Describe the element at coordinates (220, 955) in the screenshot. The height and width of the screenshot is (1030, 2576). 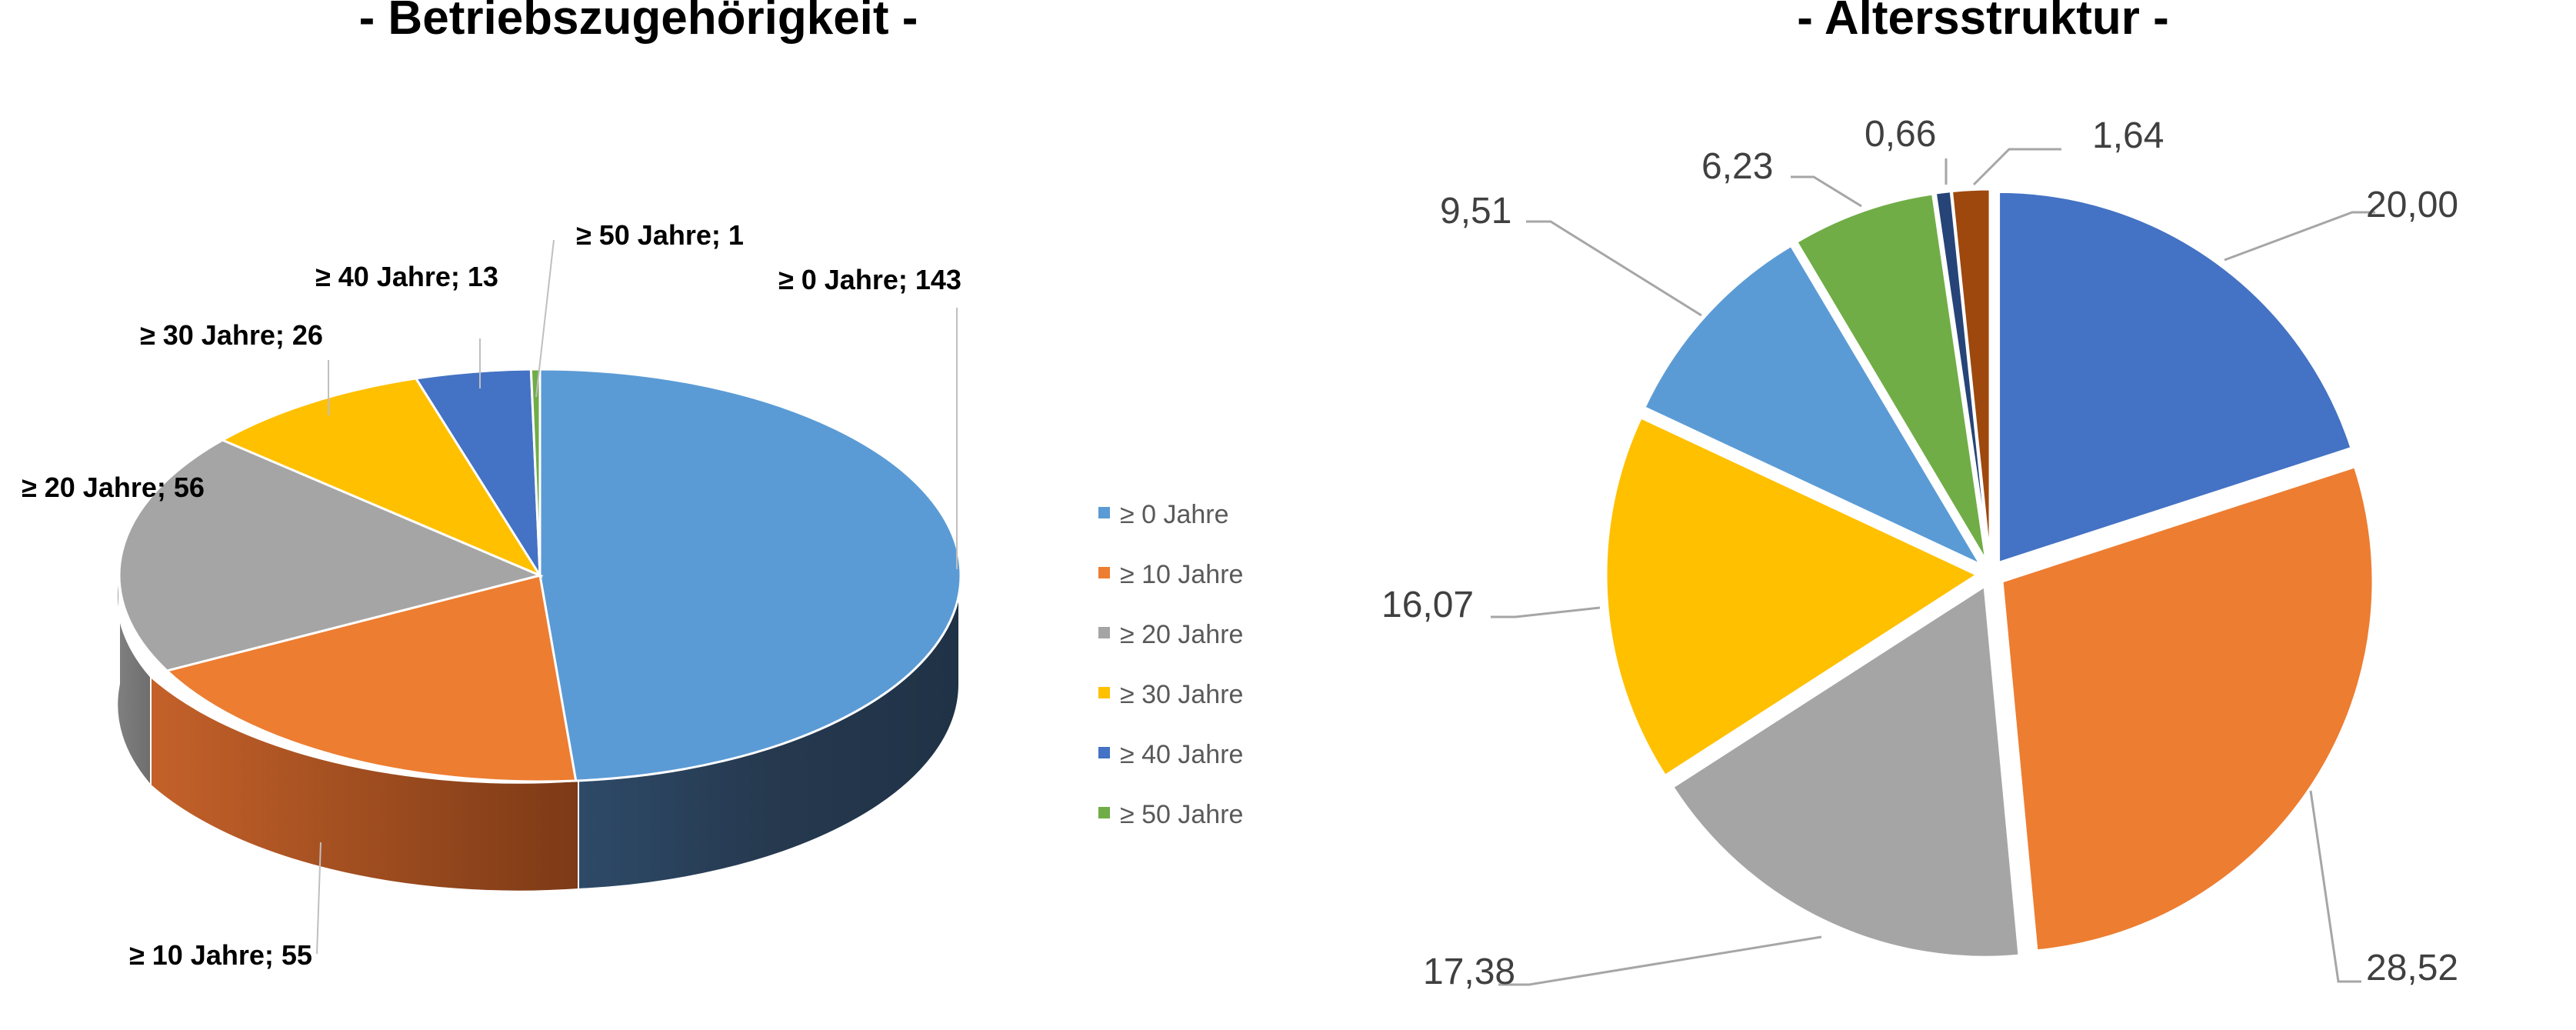
I see `data-label-ge-10-jahre: ≥ 10 Jahre; 55` at that location.